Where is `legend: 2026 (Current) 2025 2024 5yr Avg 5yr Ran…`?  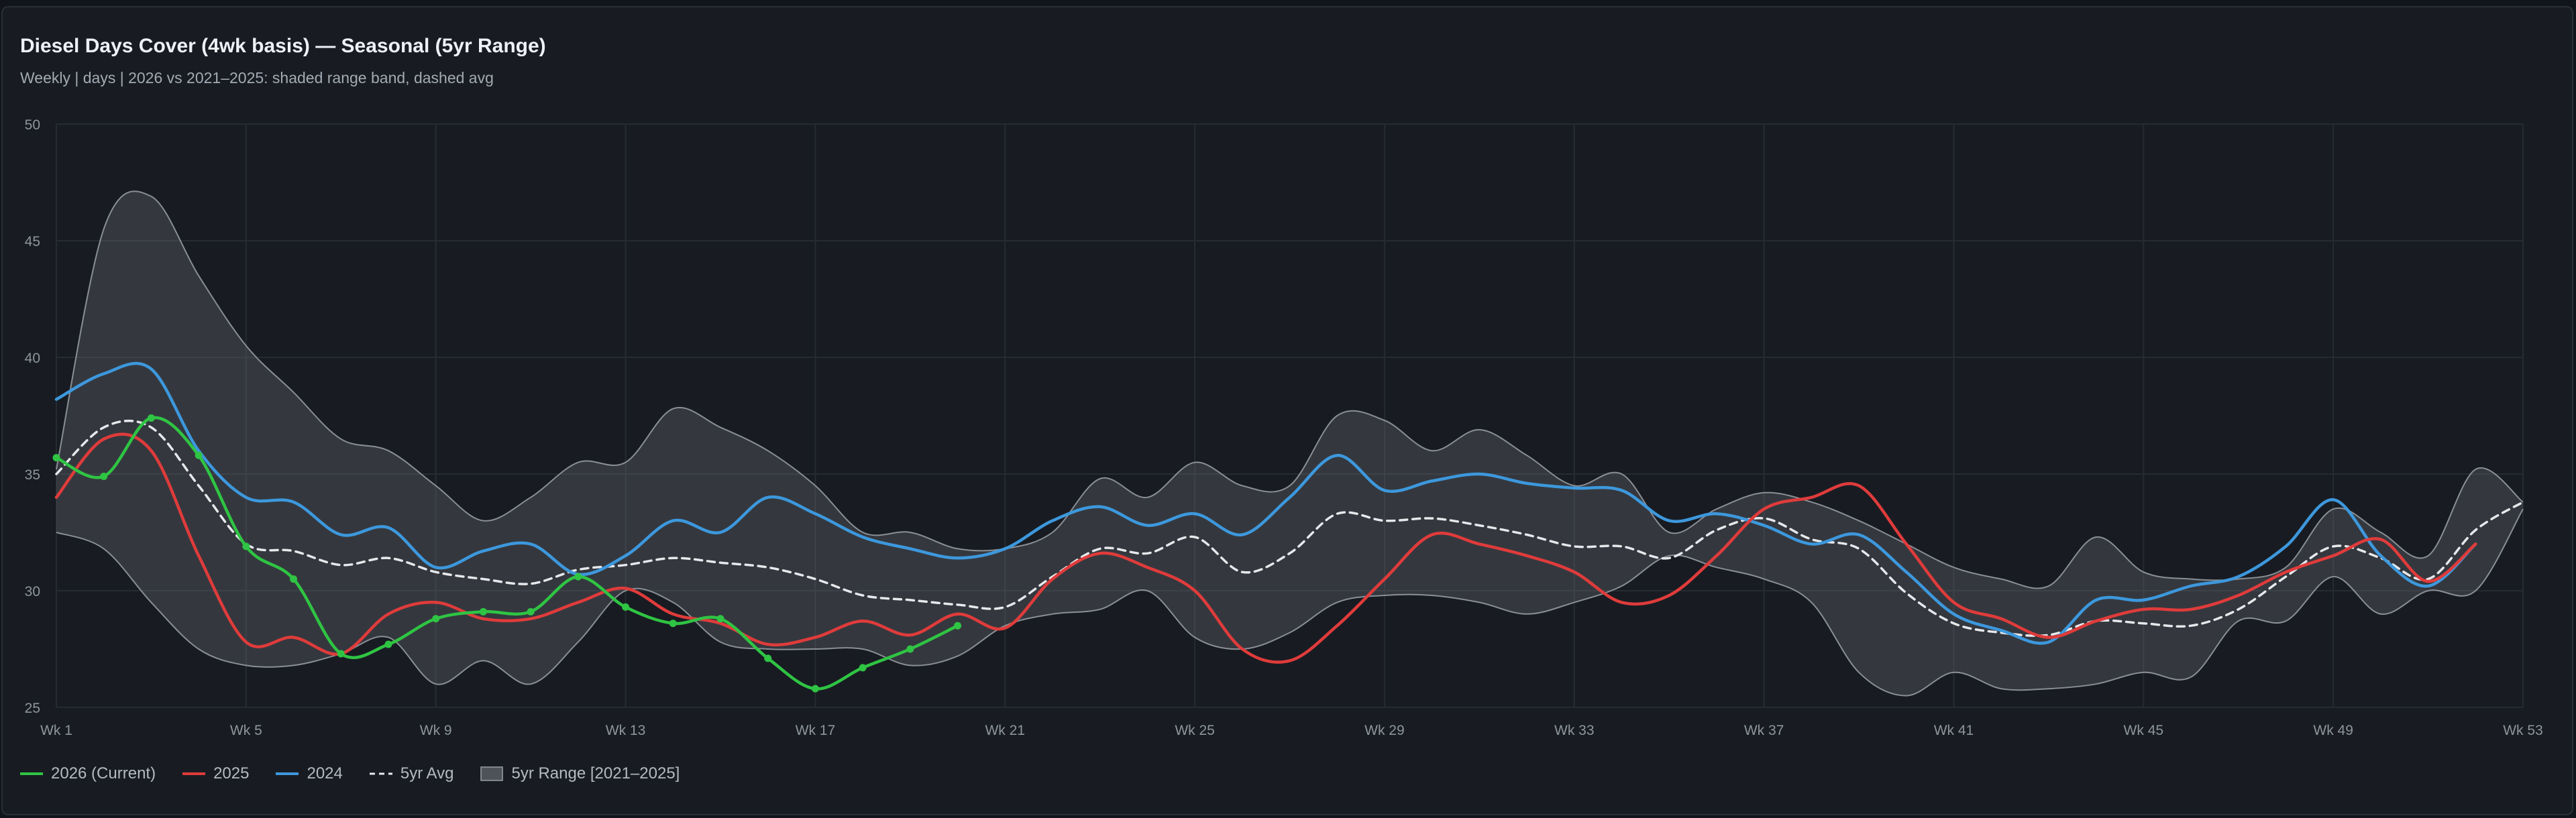
legend: 2026 (Current) 2025 2024 5yr Avg 5yr Ran… is located at coordinates (363, 774).